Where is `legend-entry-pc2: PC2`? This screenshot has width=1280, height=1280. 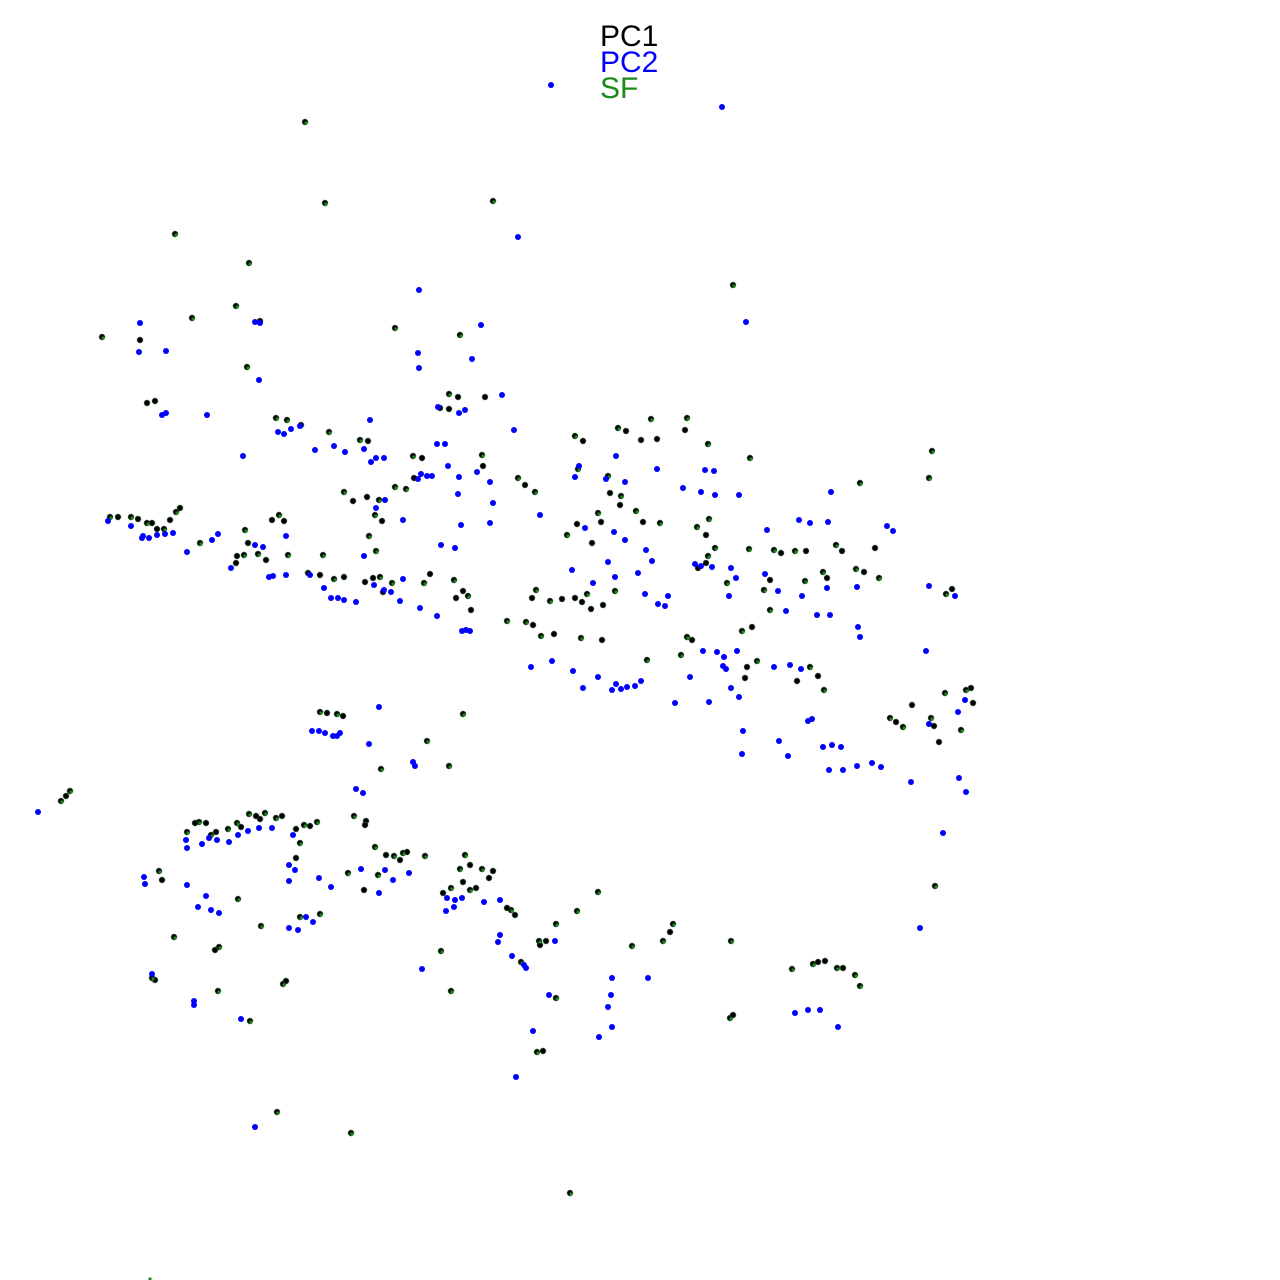 legend-entry-pc2: PC2 is located at coordinates (629, 62).